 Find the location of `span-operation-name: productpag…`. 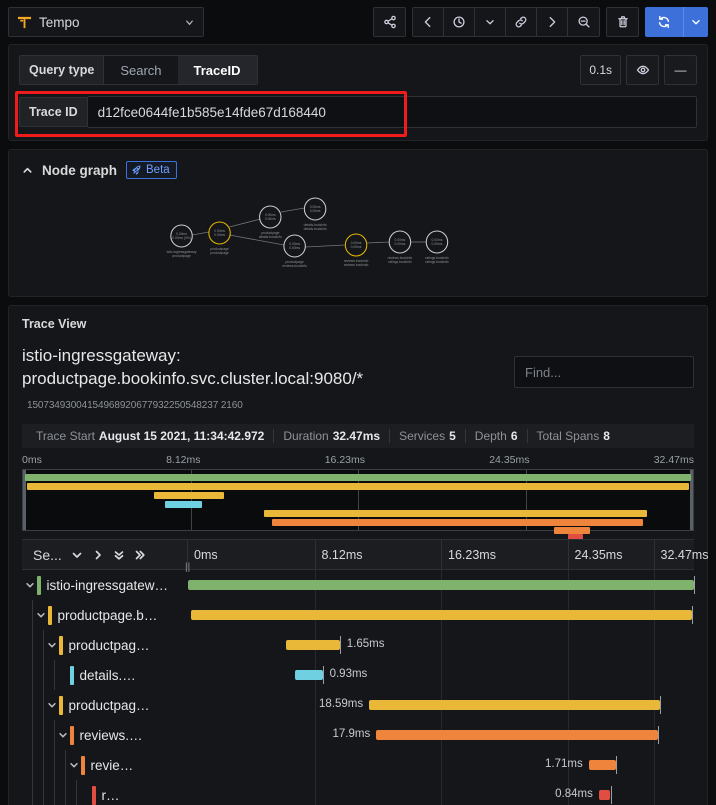

span-operation-name: productpag… is located at coordinates (109, 705).